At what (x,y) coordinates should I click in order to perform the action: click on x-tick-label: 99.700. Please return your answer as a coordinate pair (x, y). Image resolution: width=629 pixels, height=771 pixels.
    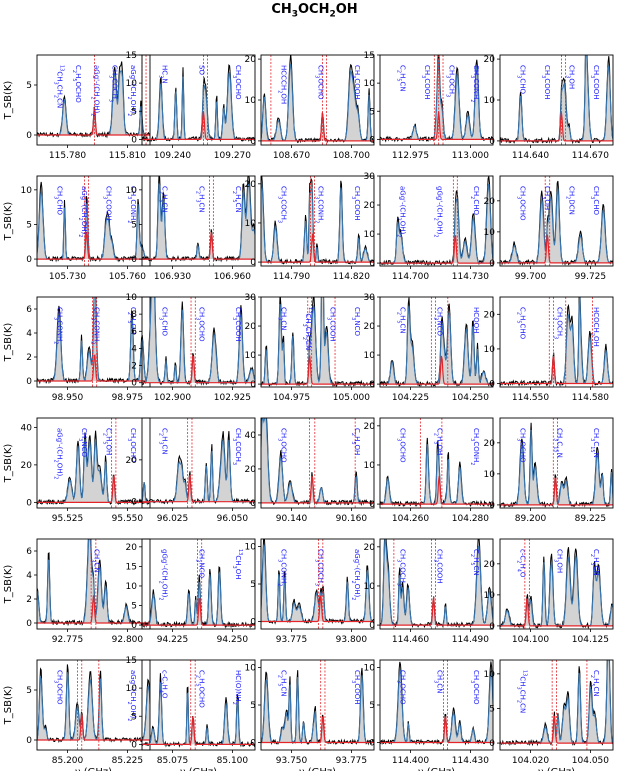
    Looking at the image, I should click on (531, 277).